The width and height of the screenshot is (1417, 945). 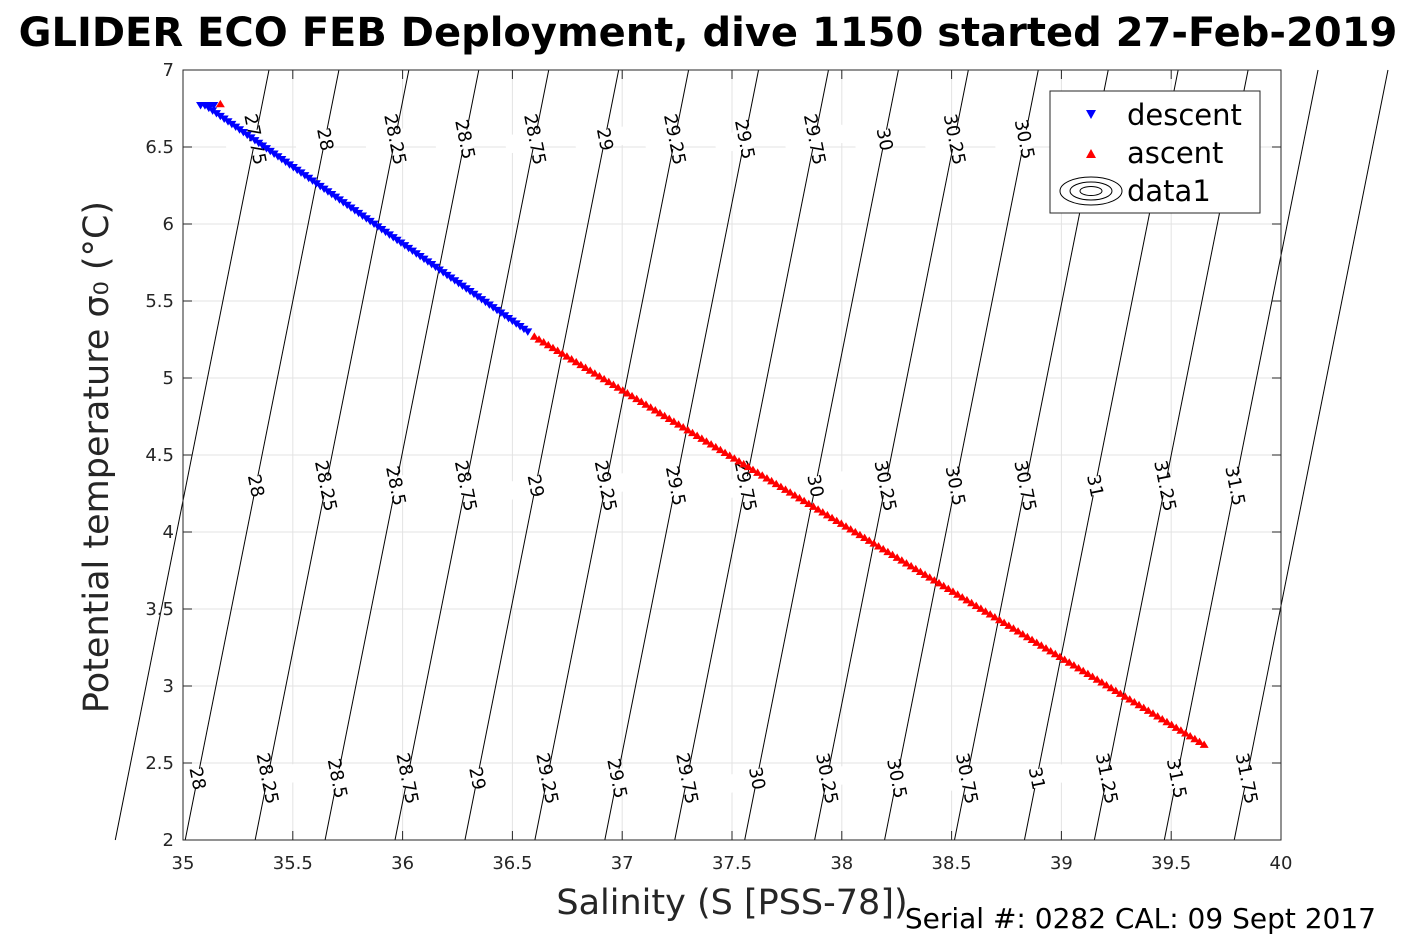 I want to click on y-tick-label: 2, so click(x=168, y=840).